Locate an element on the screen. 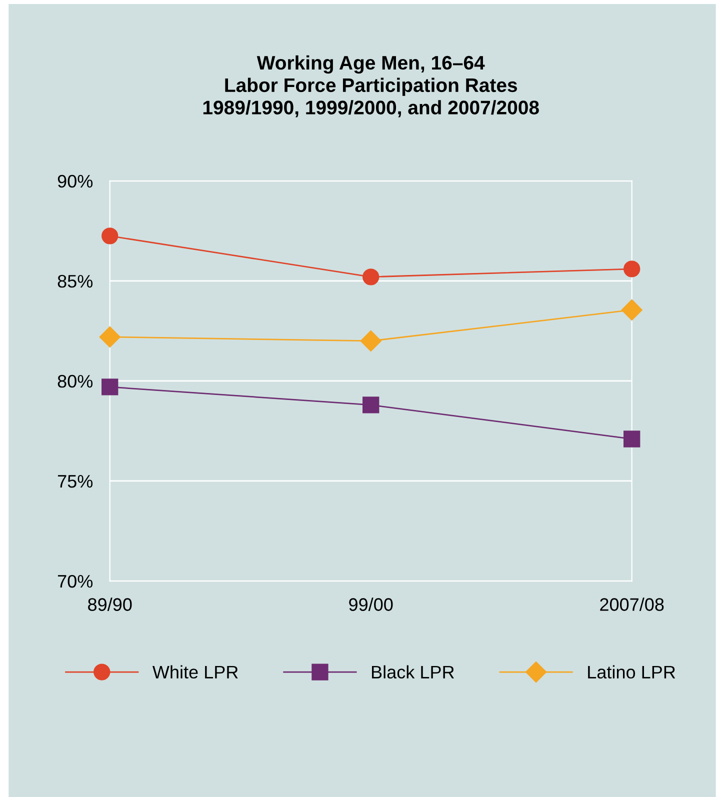 This screenshot has height=797, width=718. y-tick-label: 90% is located at coordinates (75, 181).